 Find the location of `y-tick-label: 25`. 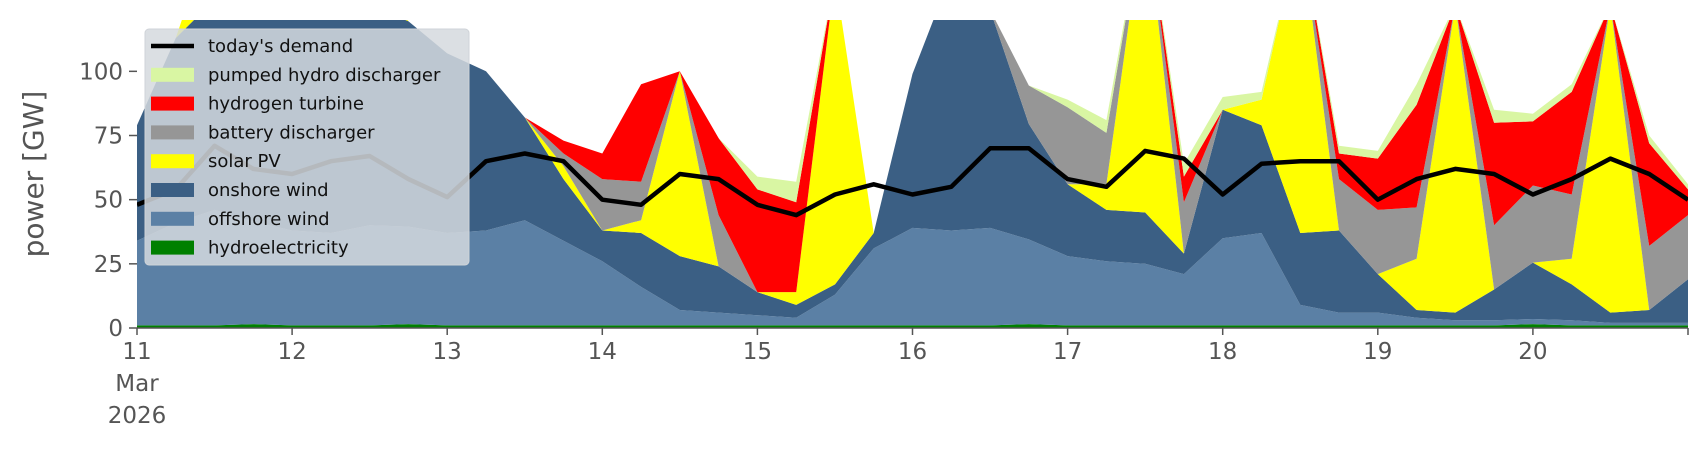

y-tick-label: 25 is located at coordinates (108, 265).